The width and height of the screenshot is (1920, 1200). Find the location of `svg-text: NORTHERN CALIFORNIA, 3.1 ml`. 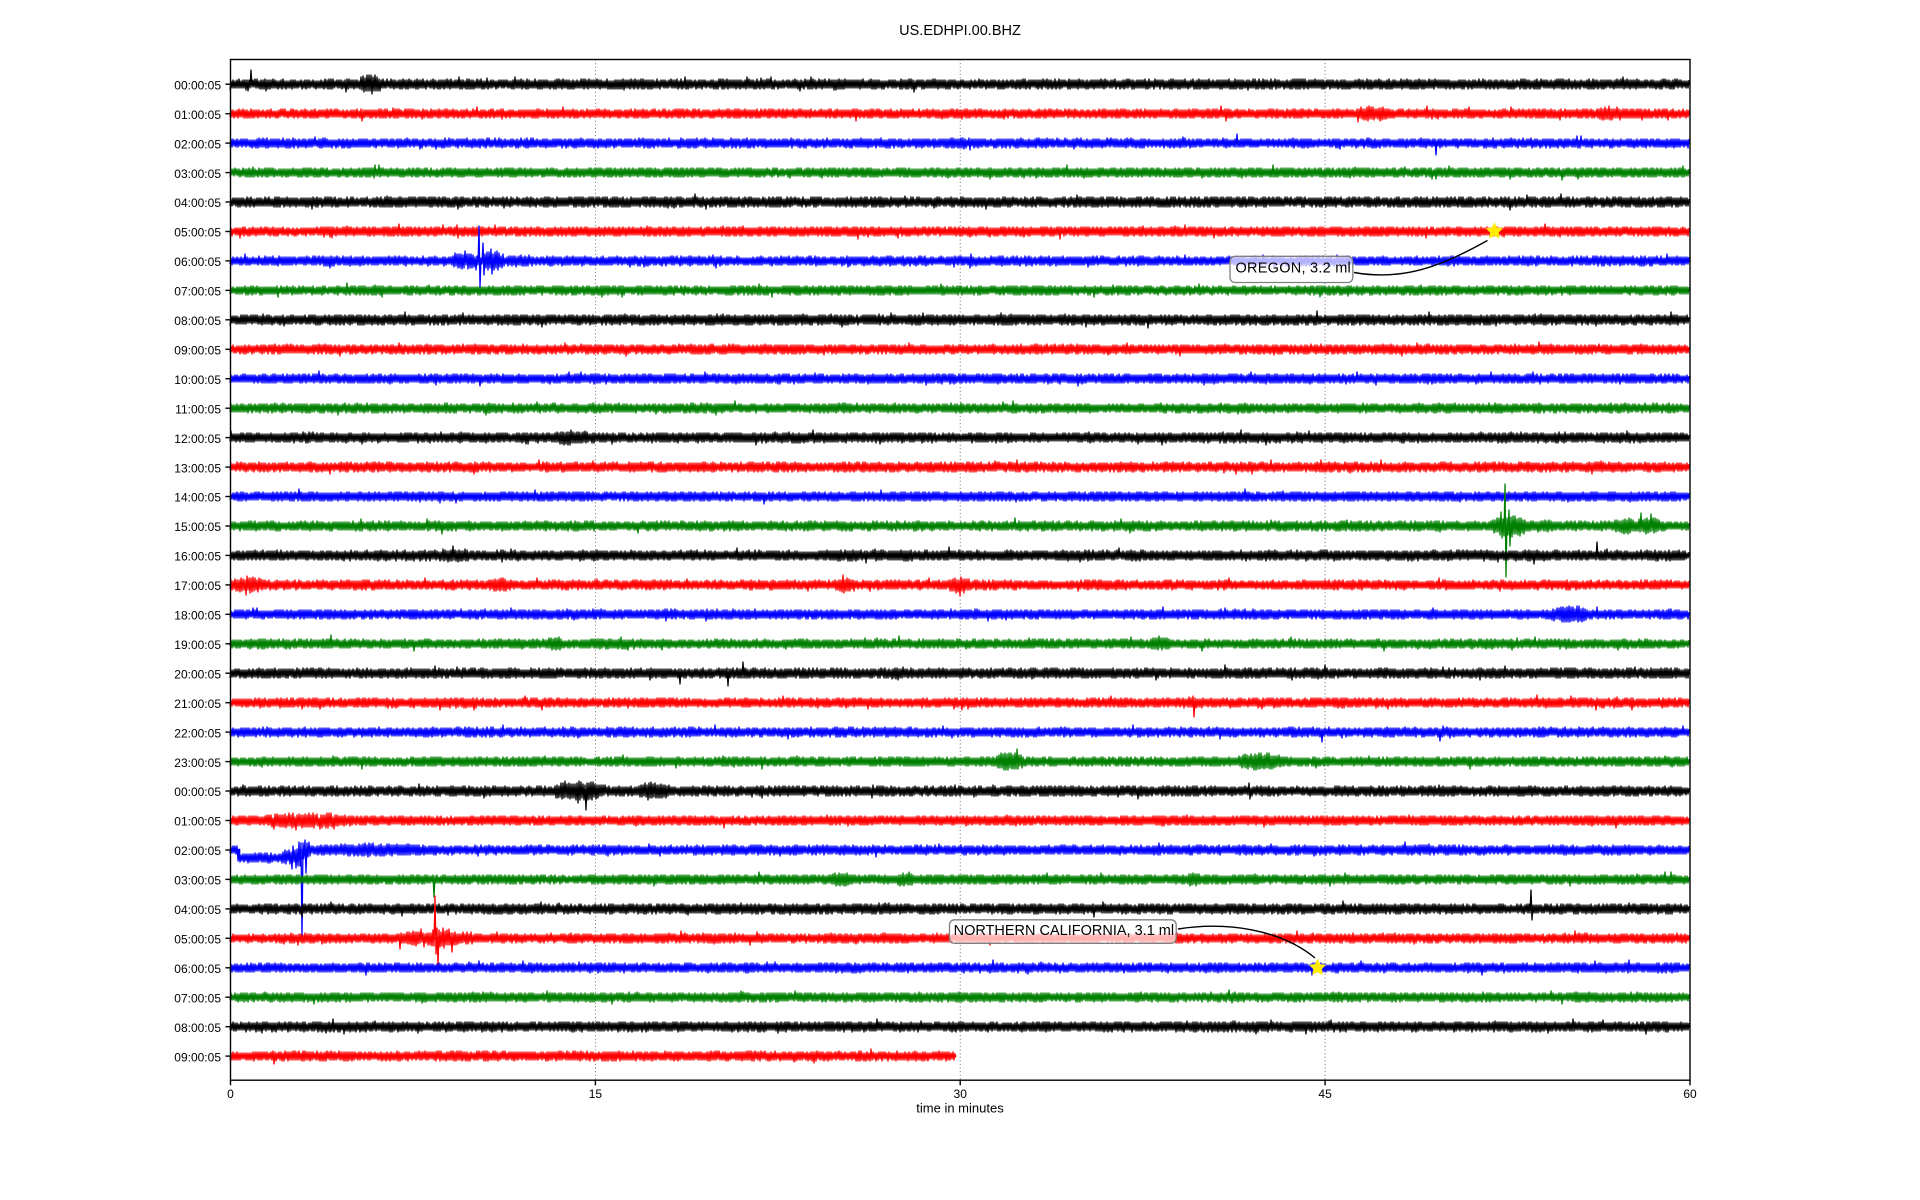

svg-text: NORTHERN CALIFORNIA, 3.1 ml is located at coordinates (1064, 931).